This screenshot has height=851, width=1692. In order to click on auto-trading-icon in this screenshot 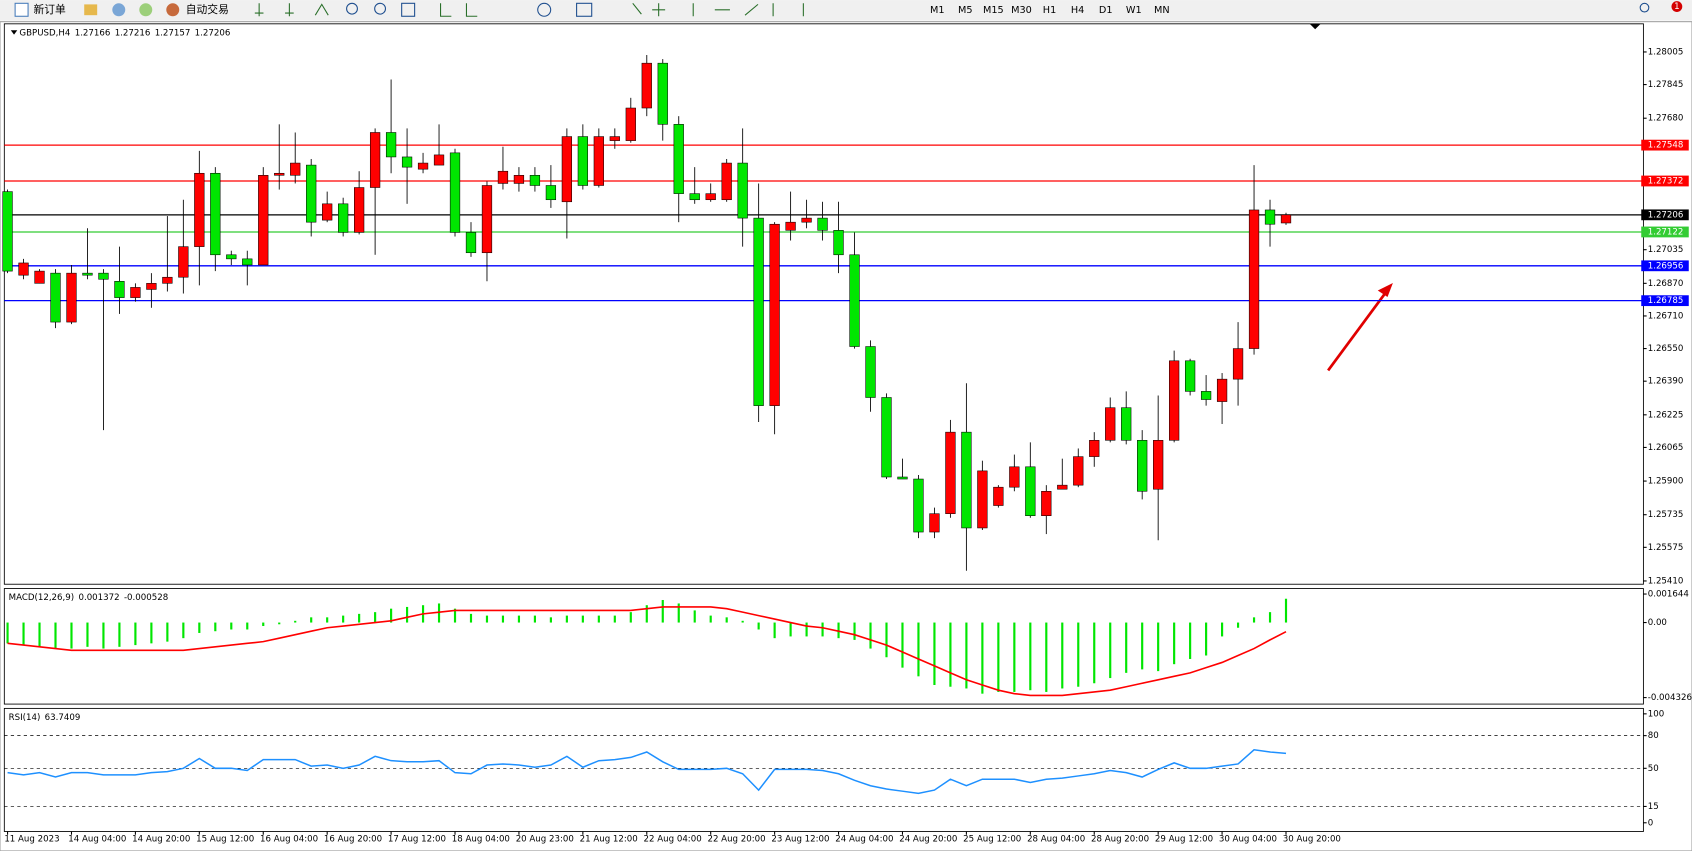, I will do `click(173, 10)`.